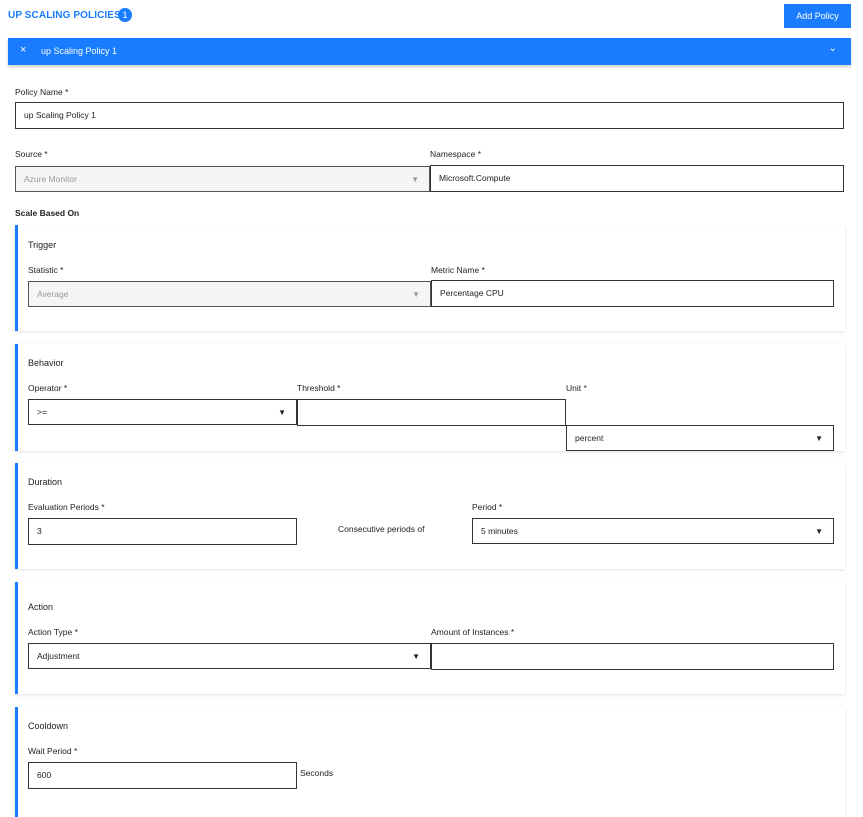 This screenshot has width=863, height=817. Describe the element at coordinates (53, 632) in the screenshot. I see `action-type-label: Action Type *` at that location.